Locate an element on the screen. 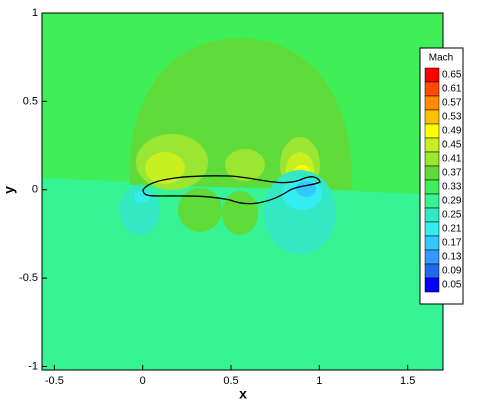 The height and width of the screenshot is (409, 488). legend-label: 0.41 is located at coordinates (452, 159).